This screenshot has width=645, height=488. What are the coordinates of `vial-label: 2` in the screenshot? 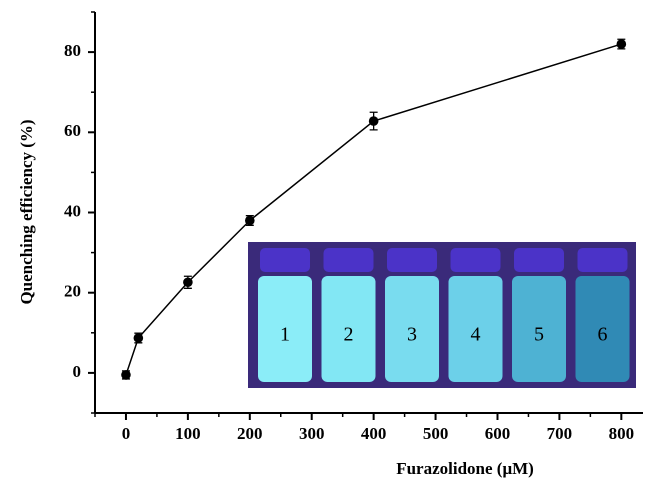 It's located at (349, 335).